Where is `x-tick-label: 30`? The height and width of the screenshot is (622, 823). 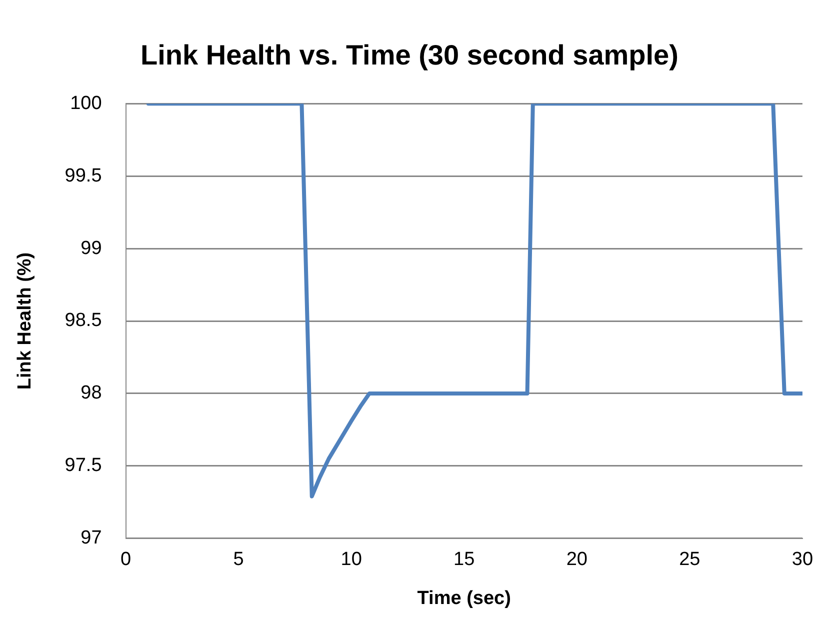
x-tick-label: 30 is located at coordinates (803, 559).